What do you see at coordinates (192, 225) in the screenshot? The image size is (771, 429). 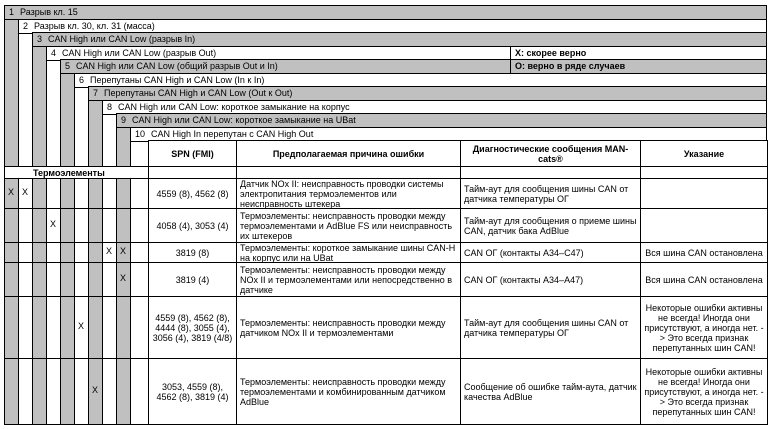 I see `spn-cell: 4058 (4), 3053 (4)` at bounding box center [192, 225].